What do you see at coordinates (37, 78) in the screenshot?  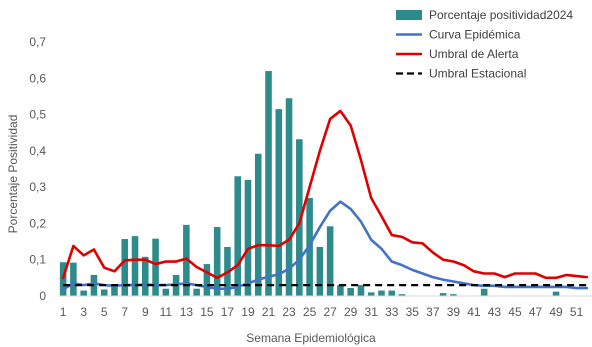 I see `y-tick-label: 0,6` at bounding box center [37, 78].